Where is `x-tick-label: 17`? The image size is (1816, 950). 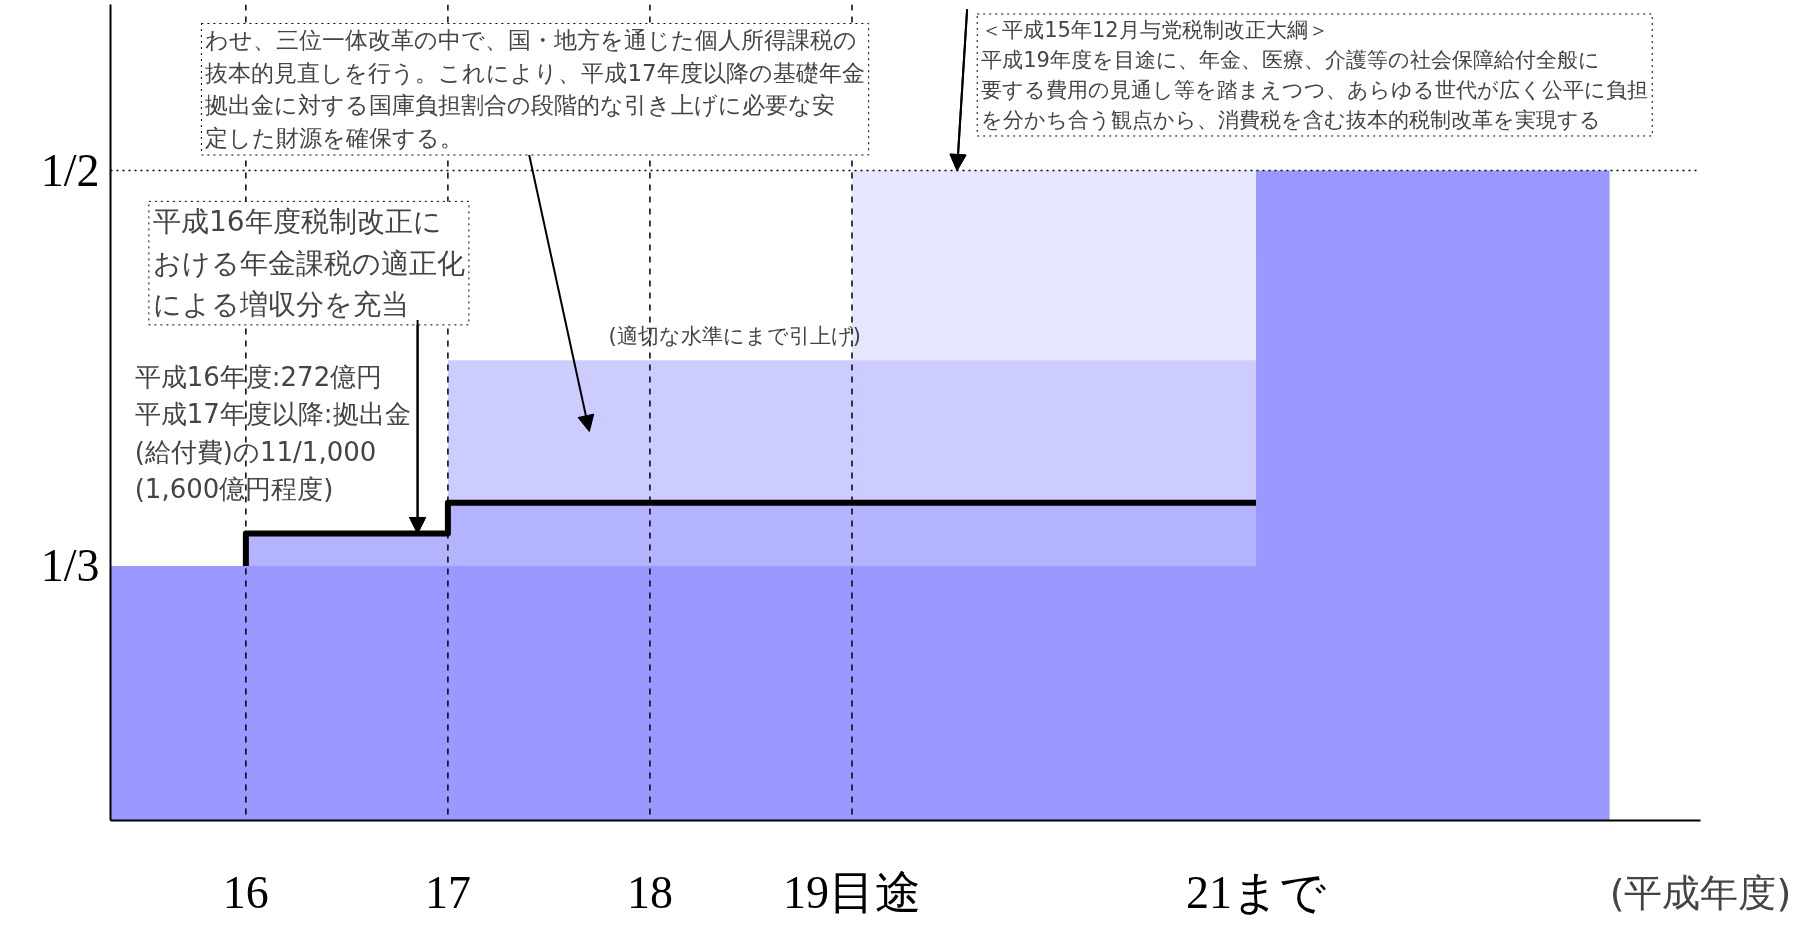 x-tick-label: 17 is located at coordinates (447, 892).